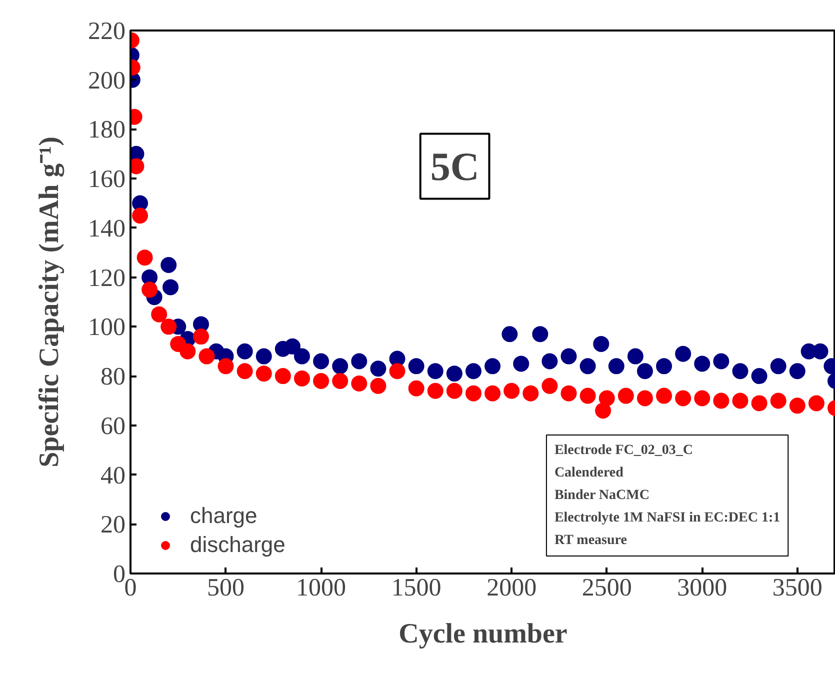 Image resolution: width=835 pixels, height=673 pixels. Describe the element at coordinates (624, 450) in the screenshot. I see `annotation: Electrode FC_02_03_C` at that location.